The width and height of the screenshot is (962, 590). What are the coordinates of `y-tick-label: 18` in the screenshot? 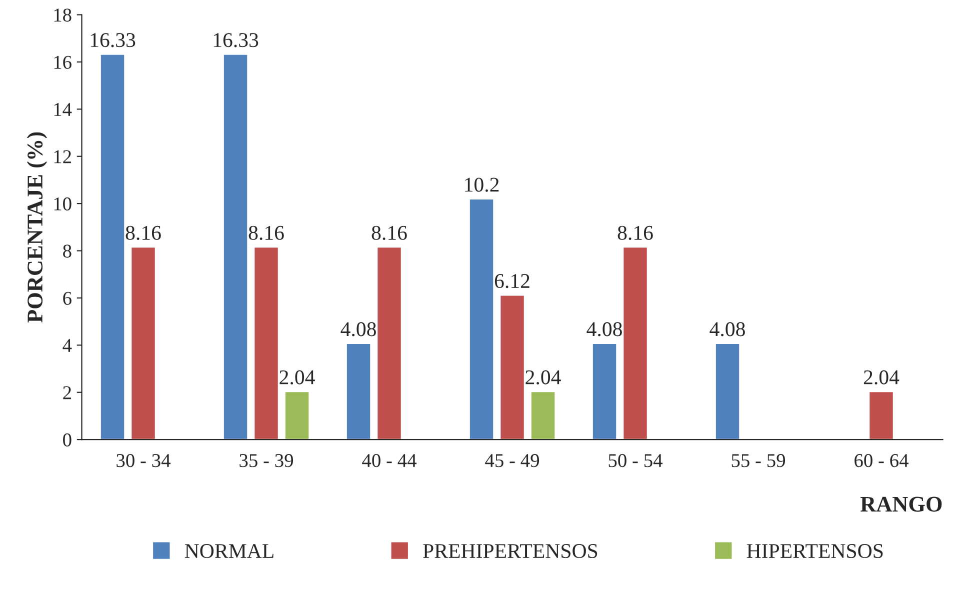 It's located at (63, 15).